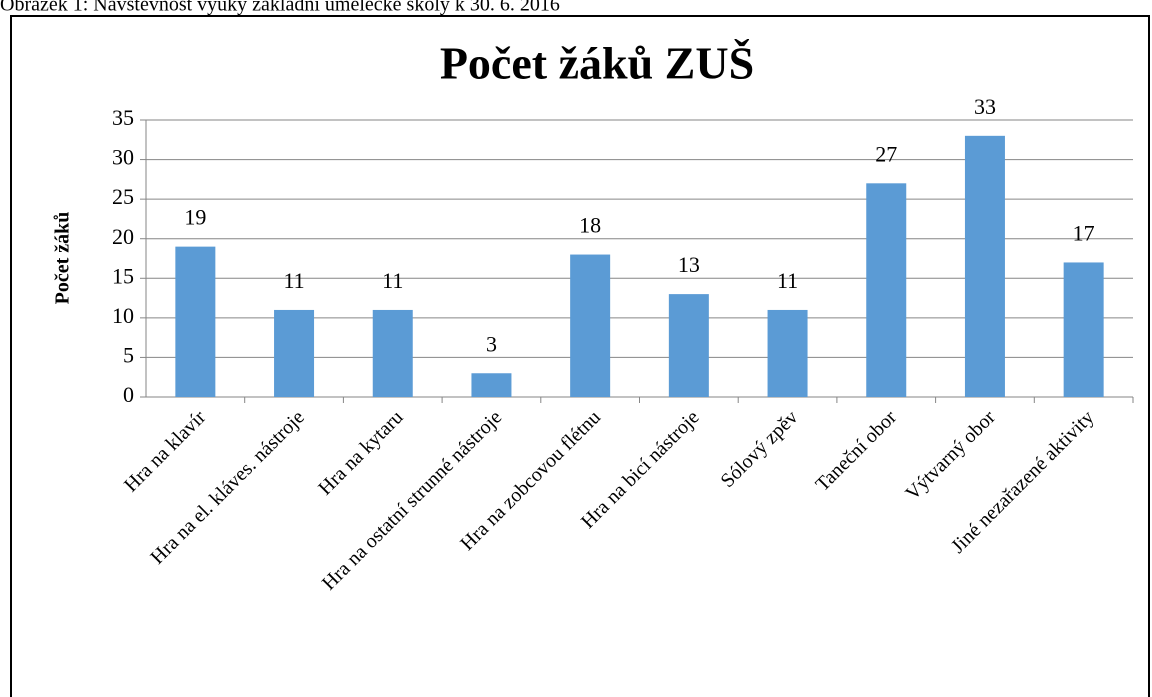 This screenshot has height=697, width=1152. Describe the element at coordinates (689, 264) in the screenshot. I see `data-label: 13` at that location.